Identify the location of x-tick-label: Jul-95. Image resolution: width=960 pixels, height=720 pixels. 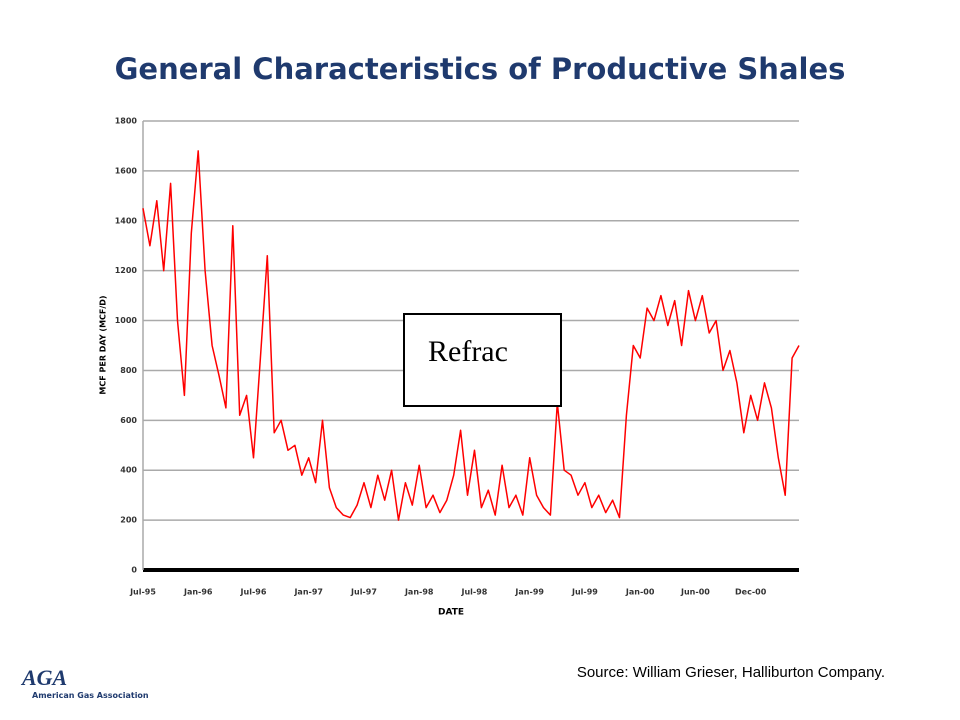
(142, 592).